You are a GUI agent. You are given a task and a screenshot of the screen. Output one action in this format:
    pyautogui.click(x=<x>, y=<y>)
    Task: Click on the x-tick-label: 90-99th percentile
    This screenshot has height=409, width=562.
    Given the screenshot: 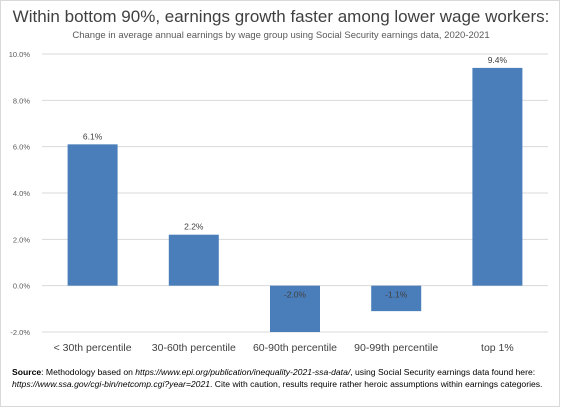 What is the action you would take?
    pyautogui.click(x=396, y=348)
    